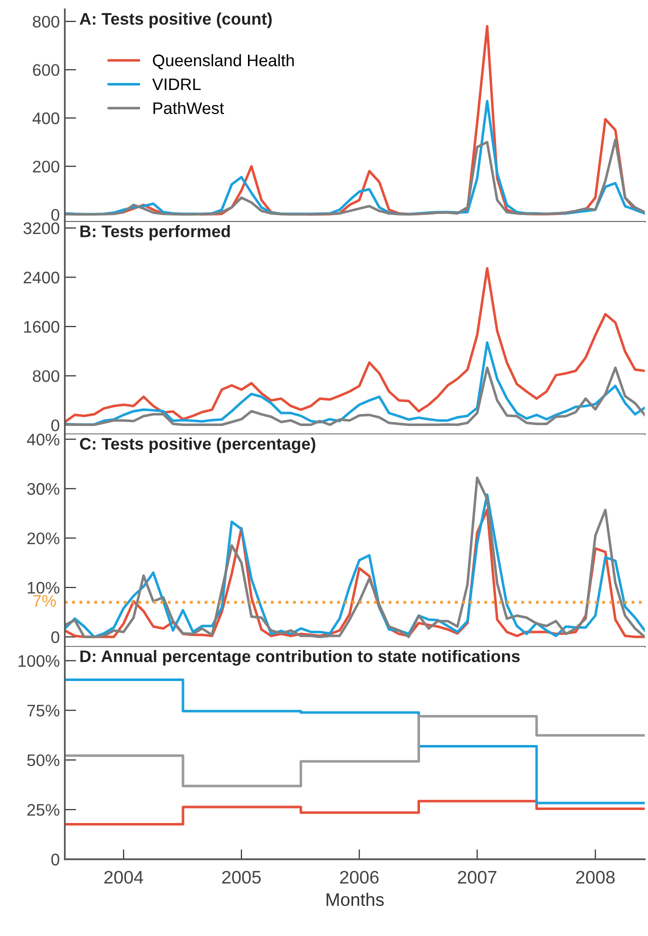 This screenshot has height=936, width=648. I want to click on chart-title: B: Tests performed, so click(155, 233).